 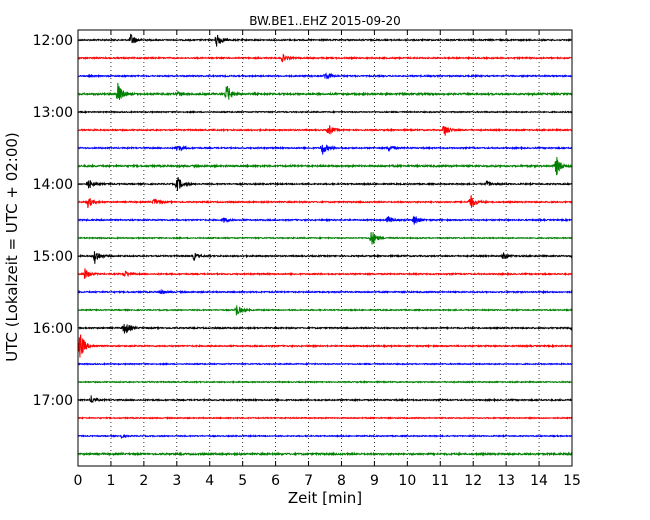 What do you see at coordinates (407, 481) in the screenshot?
I see `x-tick-label: 10` at bounding box center [407, 481].